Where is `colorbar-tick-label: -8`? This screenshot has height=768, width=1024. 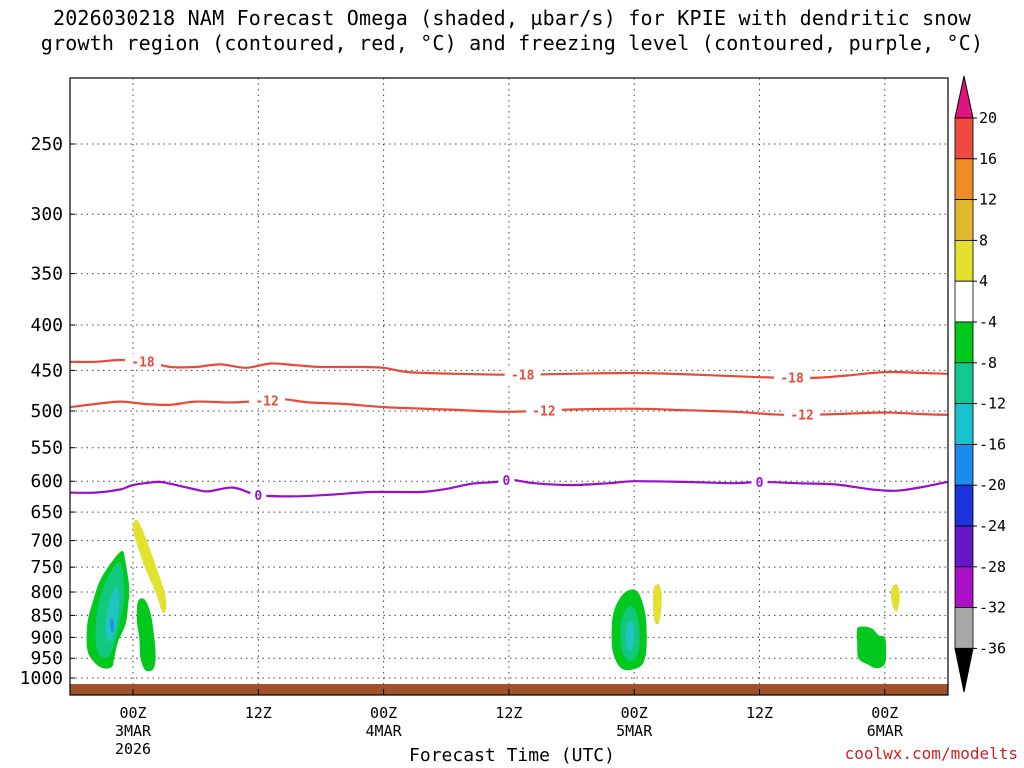
colorbar-tick-label: -8 is located at coordinates (988, 363).